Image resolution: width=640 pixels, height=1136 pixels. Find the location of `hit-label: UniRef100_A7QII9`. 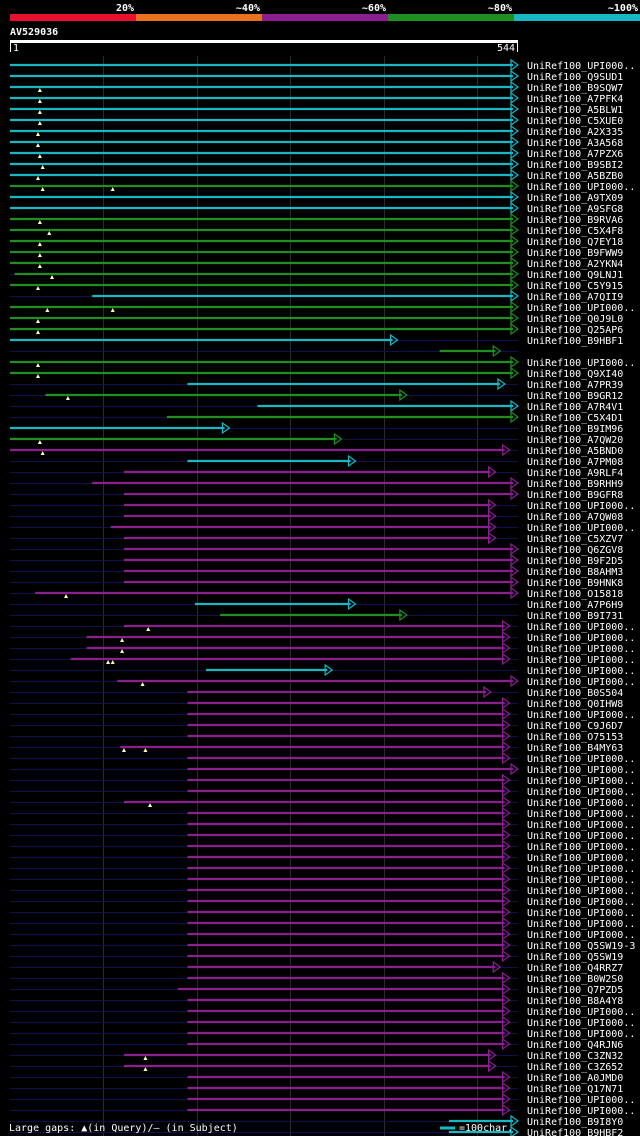

hit-label: UniRef100_A7QII9 is located at coordinates (575, 297).